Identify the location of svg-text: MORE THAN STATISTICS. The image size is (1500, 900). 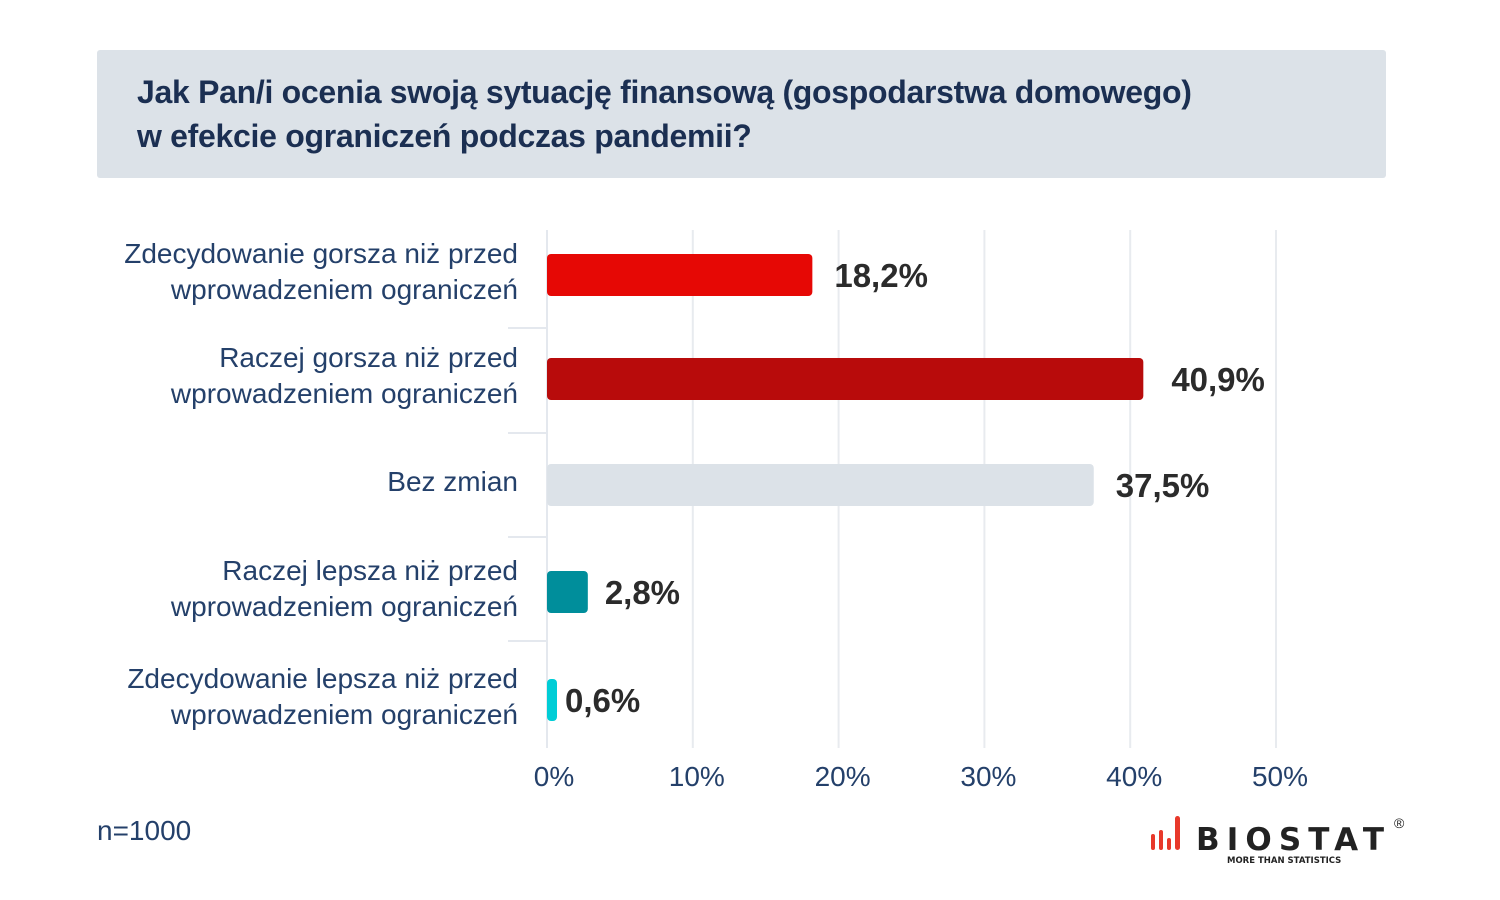
(1284, 861).